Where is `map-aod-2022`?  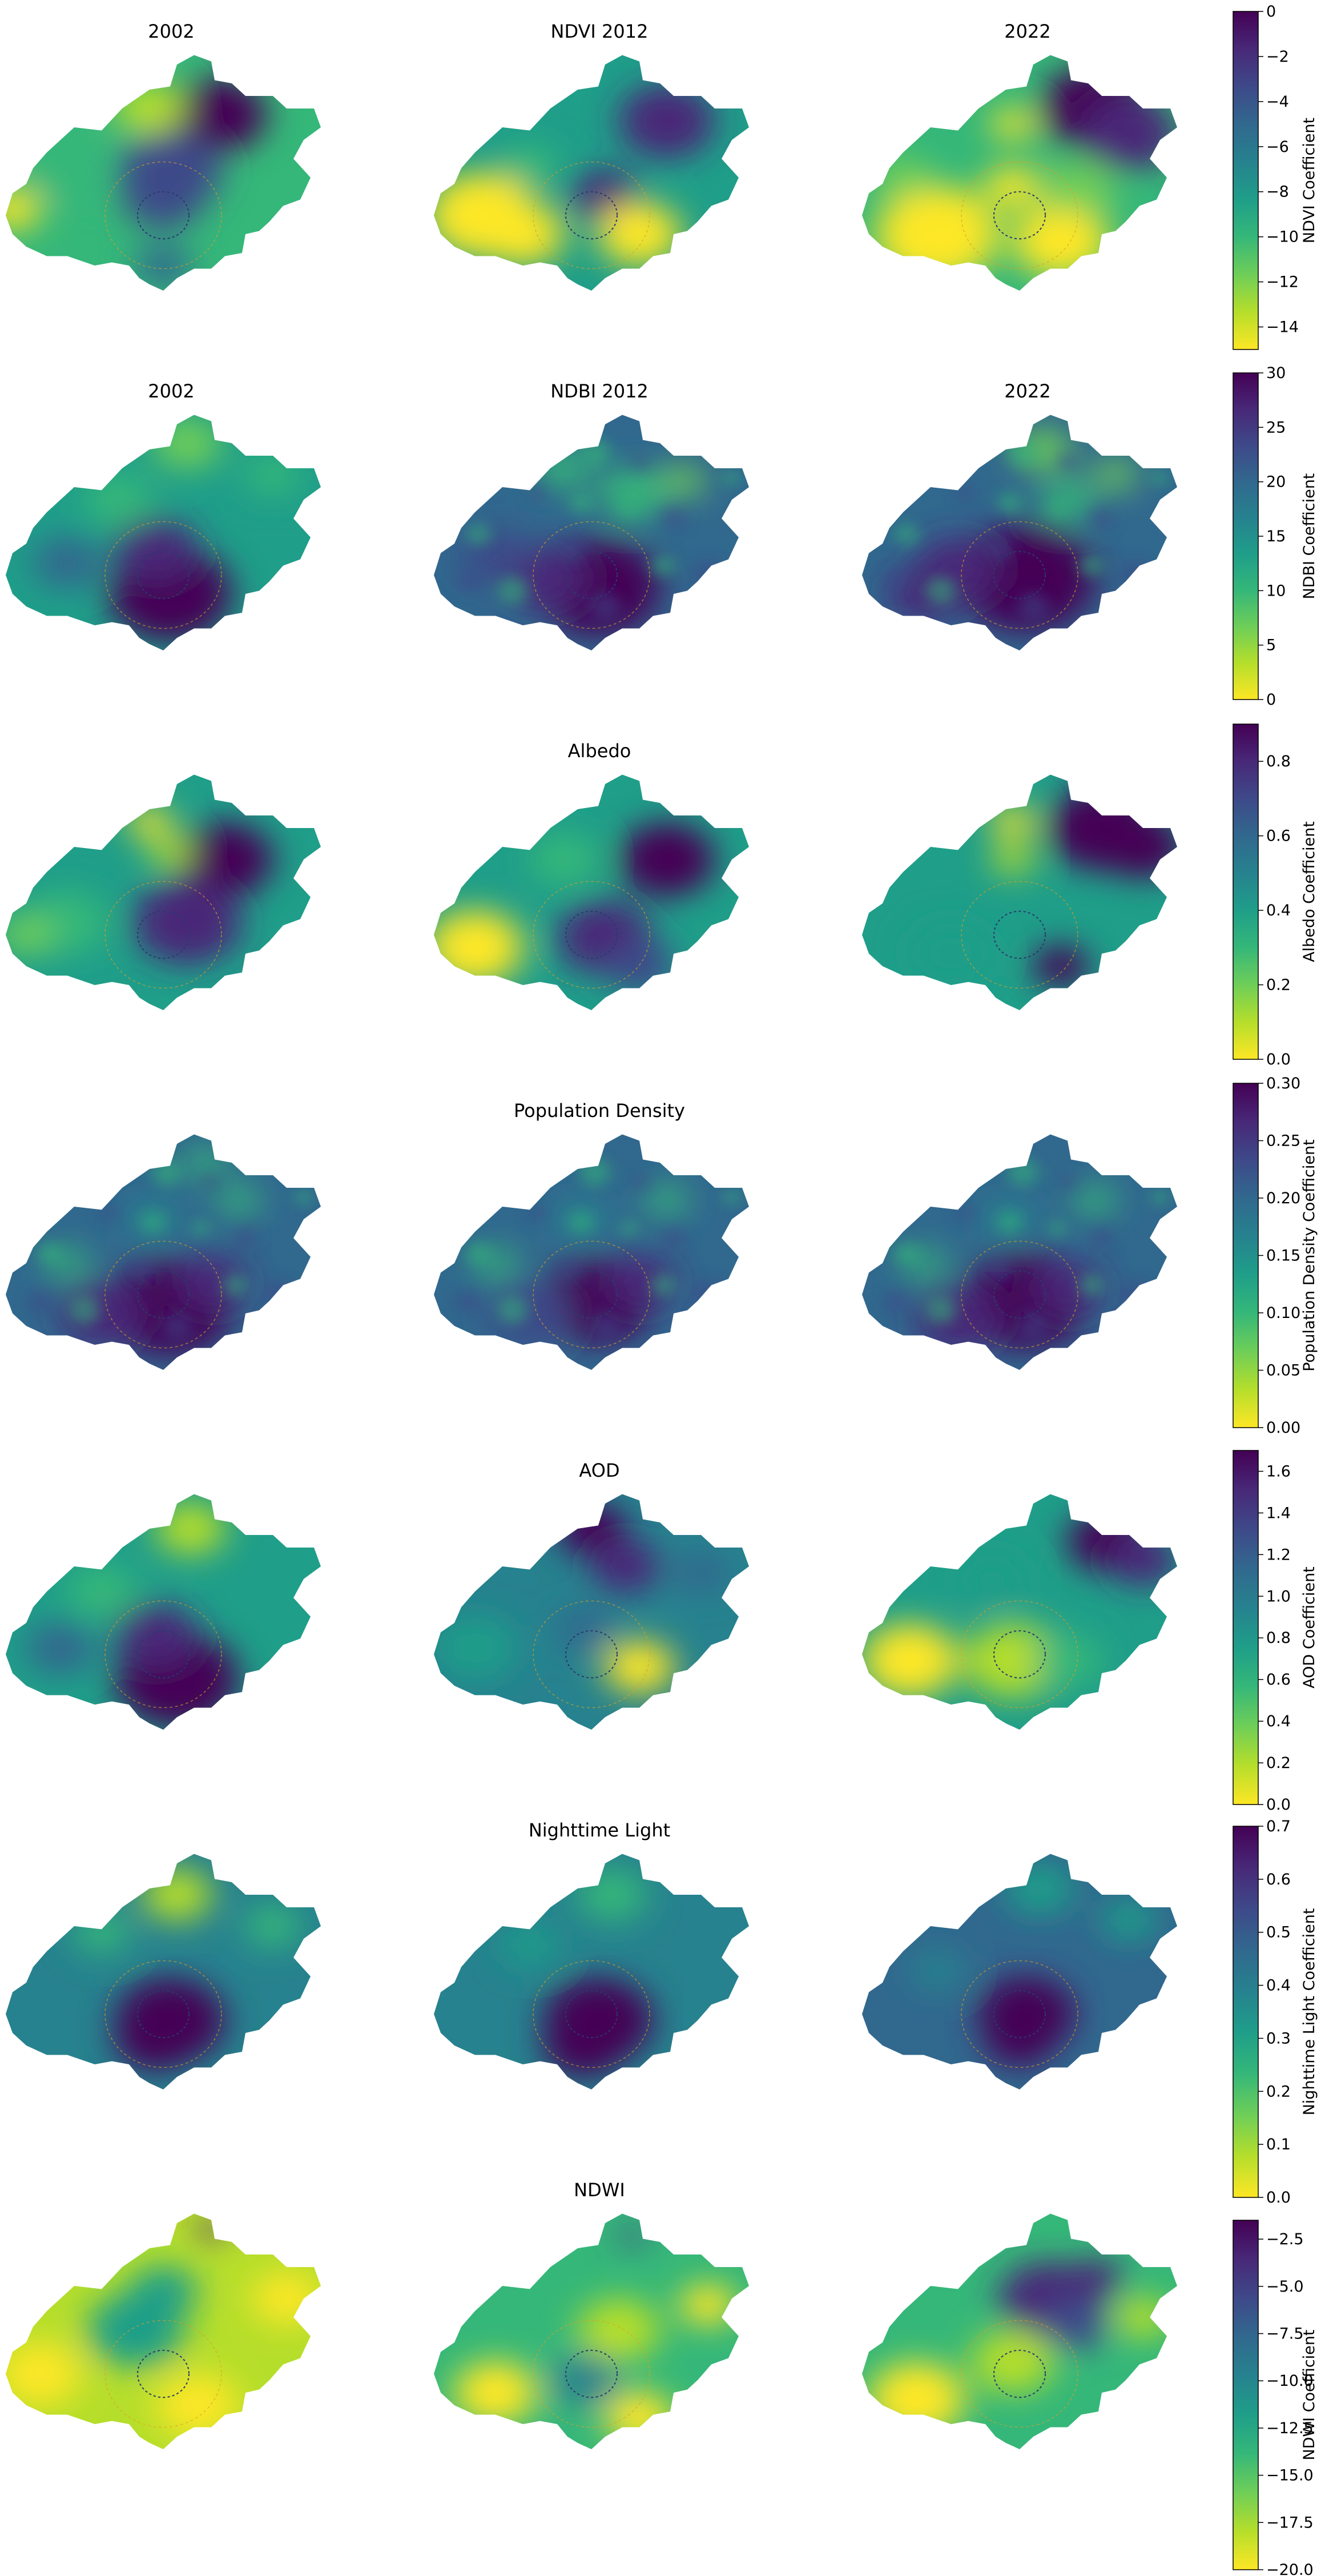 map-aod-2022 is located at coordinates (1019, 1612).